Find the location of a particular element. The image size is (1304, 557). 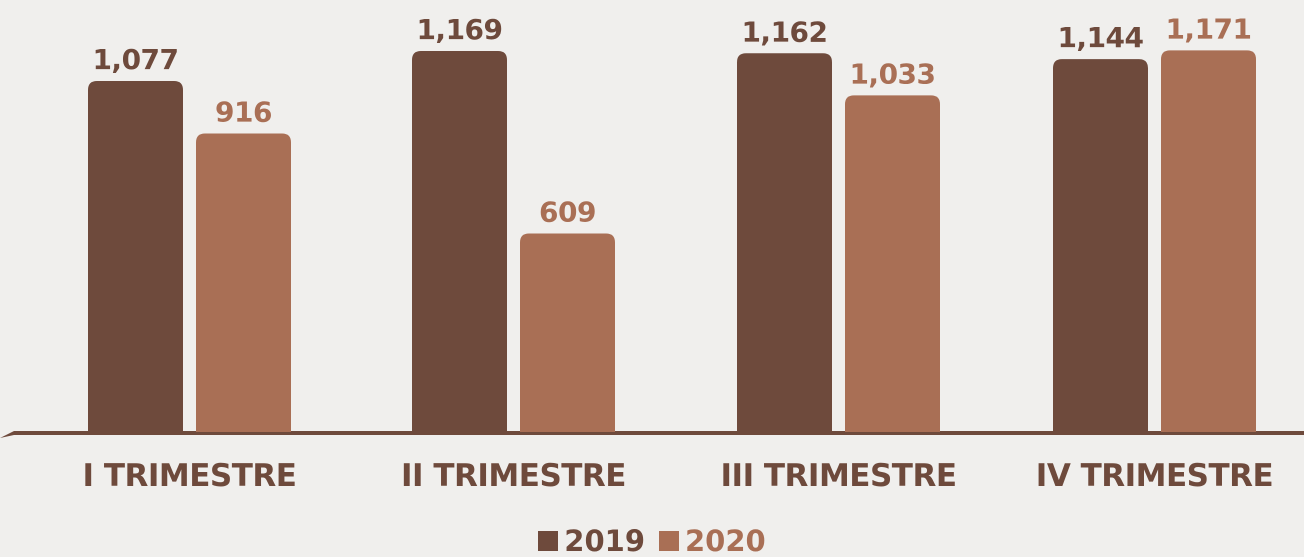

data-label-2020-1: 916 is located at coordinates (243, 111).